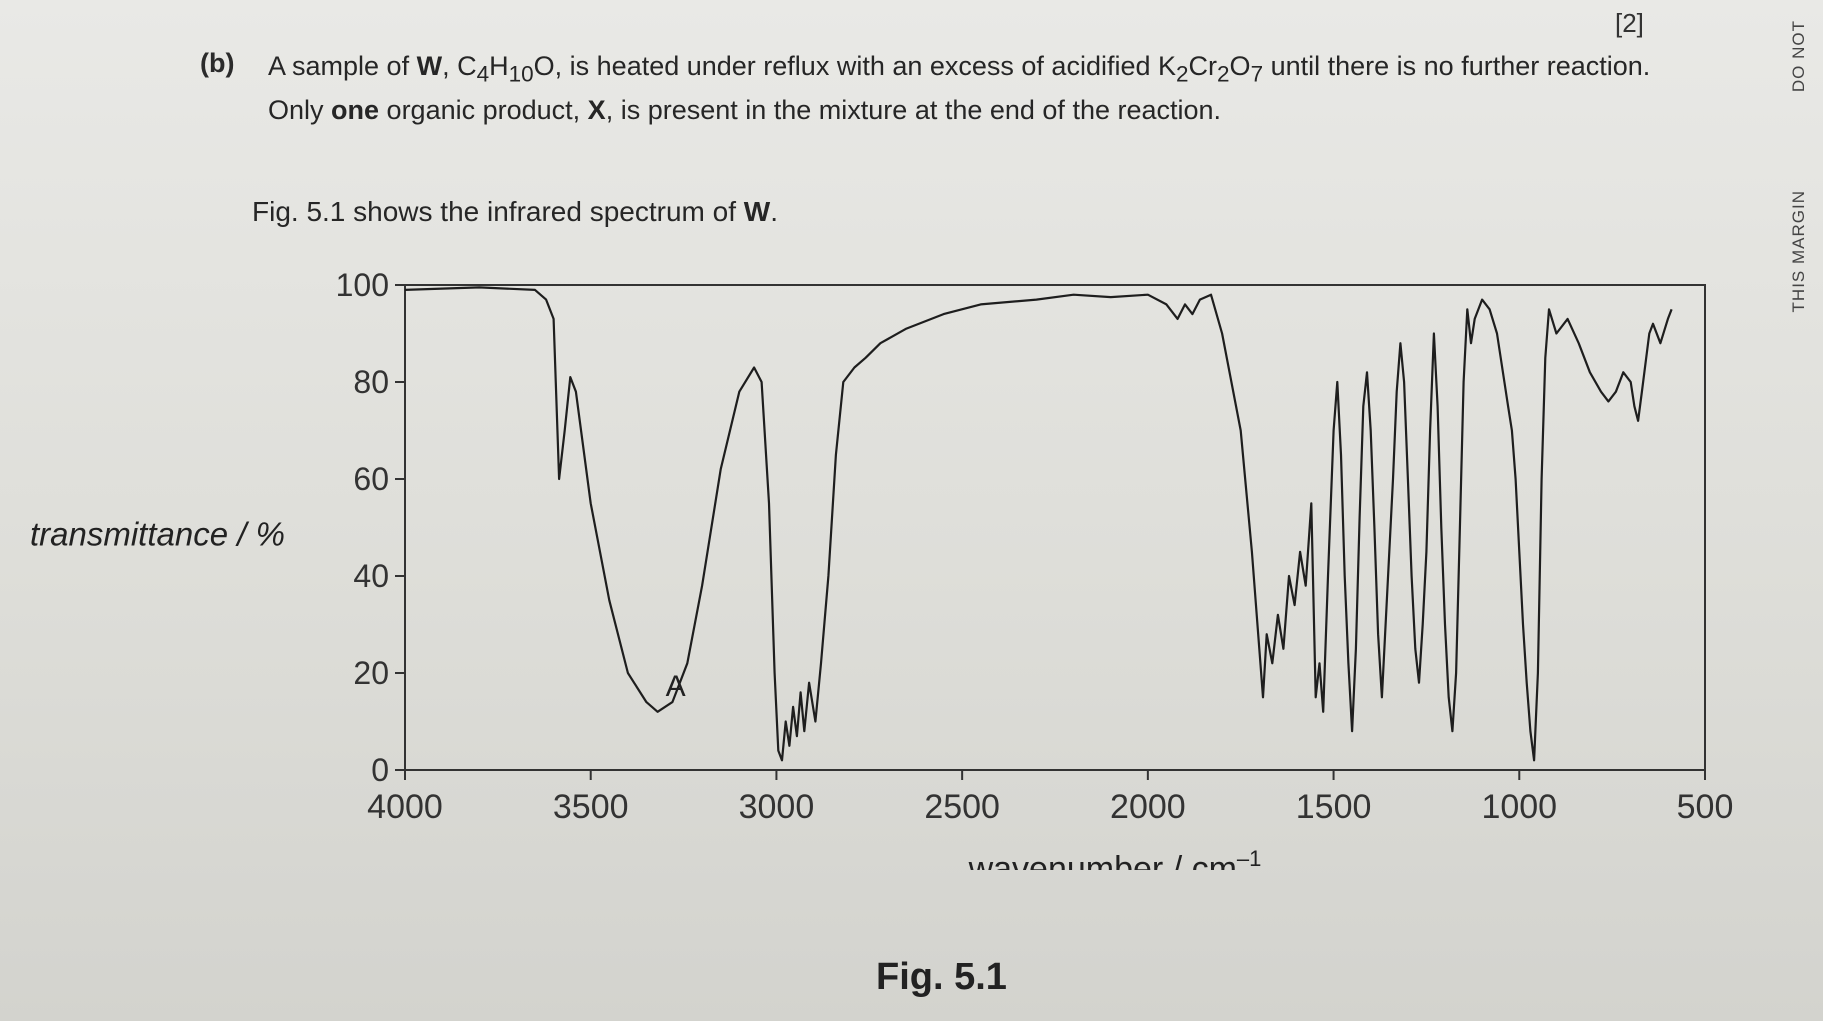  Describe the element at coordinates (506, 69) in the screenshot. I see `formula-w: C4H10O` at that location.